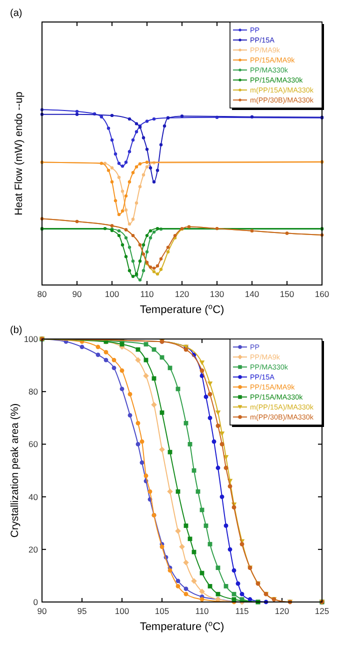 The image size is (341, 650). Describe the element at coordinates (33, 549) in the screenshot. I see `y-tick-label: 20` at that location.